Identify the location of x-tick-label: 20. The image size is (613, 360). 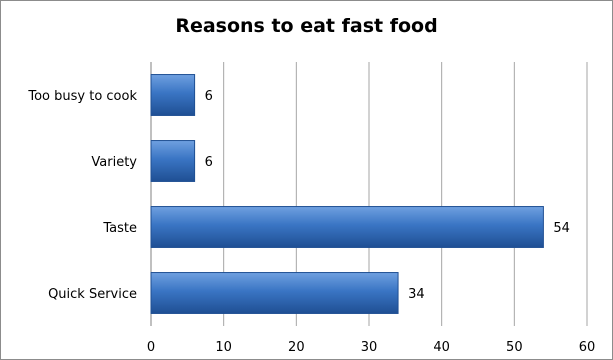
(296, 347).